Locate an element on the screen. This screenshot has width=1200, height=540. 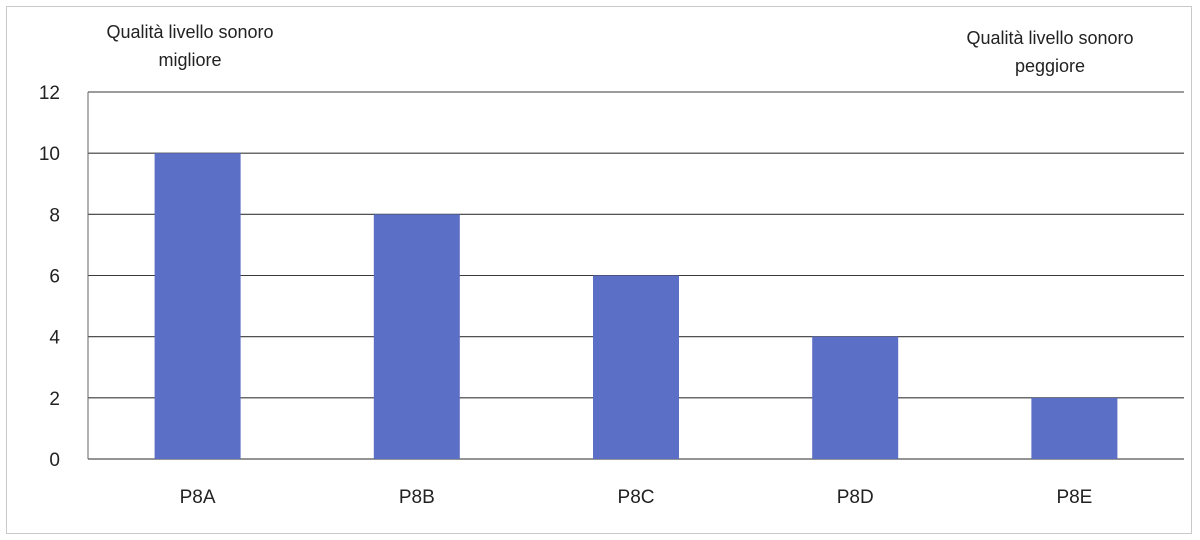
y-tick-label: 8 is located at coordinates (54, 215).